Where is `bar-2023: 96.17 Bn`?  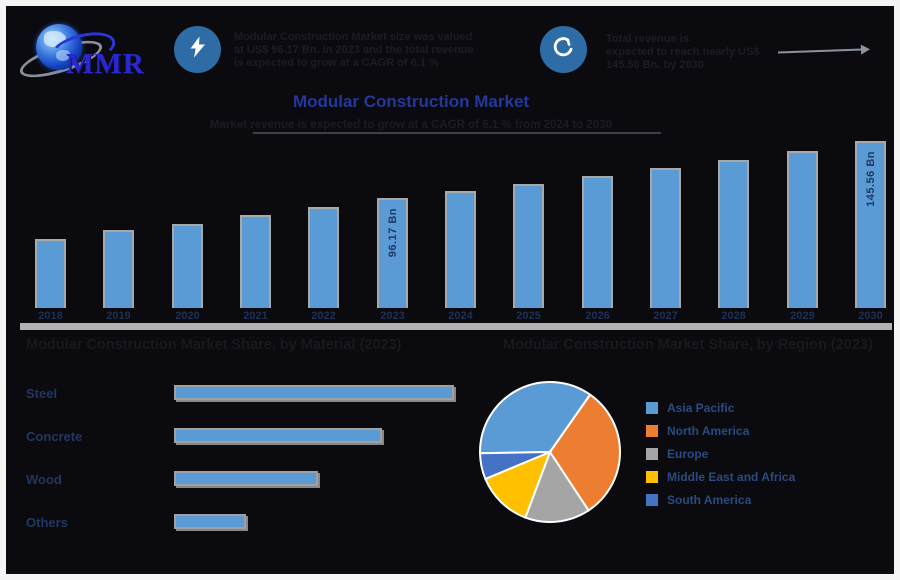 bar-2023: 96.17 Bn is located at coordinates (392, 253).